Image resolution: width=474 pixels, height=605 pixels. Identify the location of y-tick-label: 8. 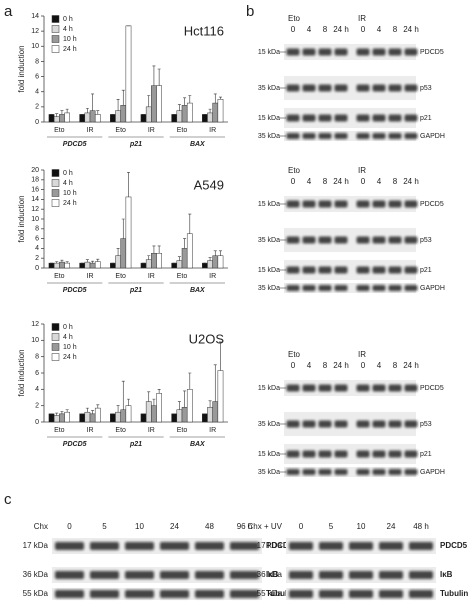
(37, 61).